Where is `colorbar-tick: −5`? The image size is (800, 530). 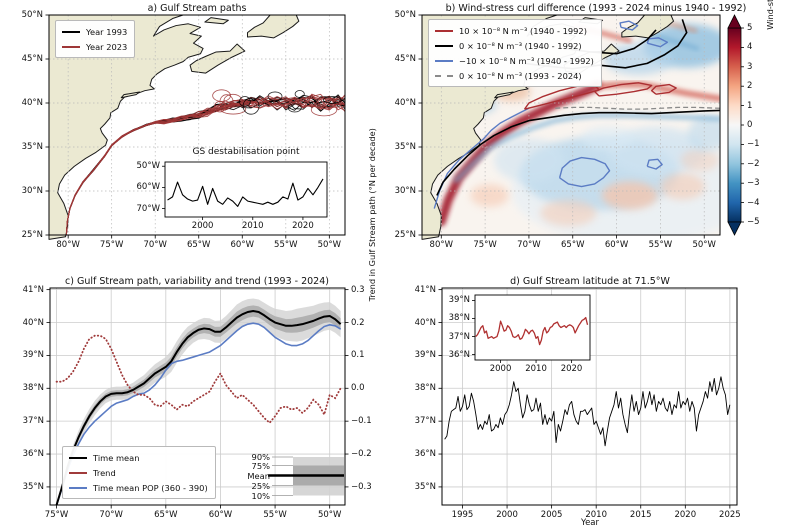 colorbar-tick: −5 is located at coordinates (753, 221).